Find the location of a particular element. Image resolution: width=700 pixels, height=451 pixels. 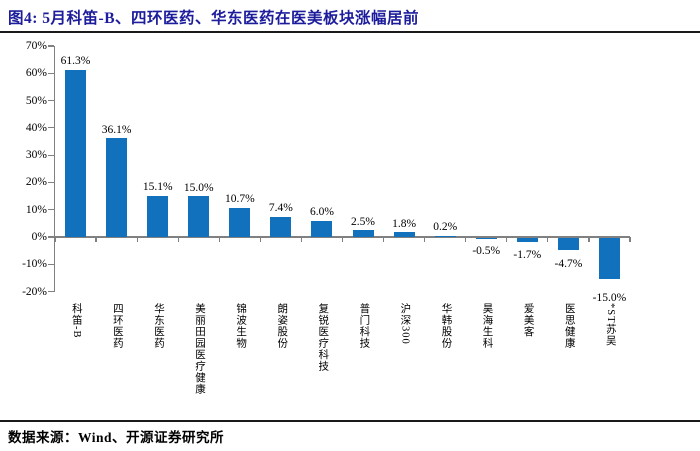

y-axis-tick-label: 60% is located at coordinates (36, 73).